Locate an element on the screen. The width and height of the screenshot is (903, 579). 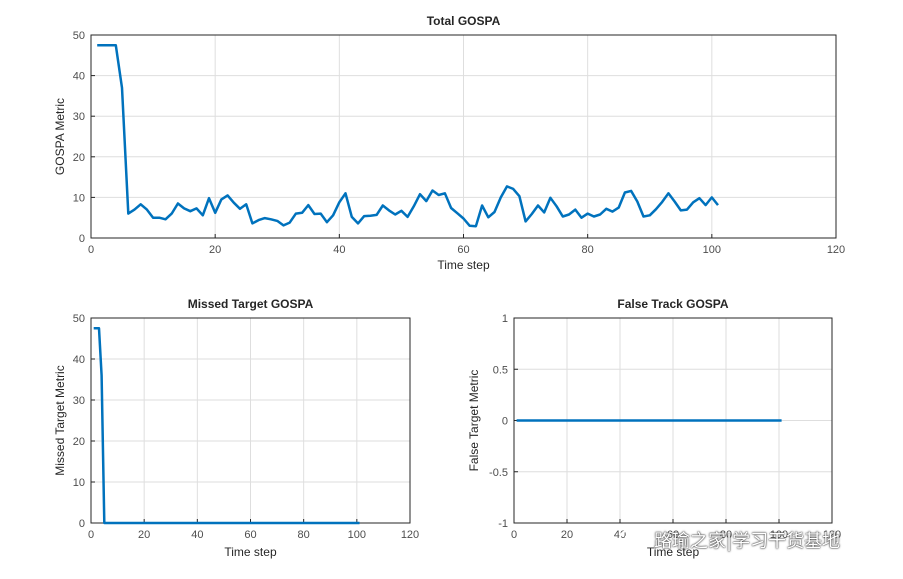
y-axis-label: Missed Target Metric is located at coordinates (60, 420).